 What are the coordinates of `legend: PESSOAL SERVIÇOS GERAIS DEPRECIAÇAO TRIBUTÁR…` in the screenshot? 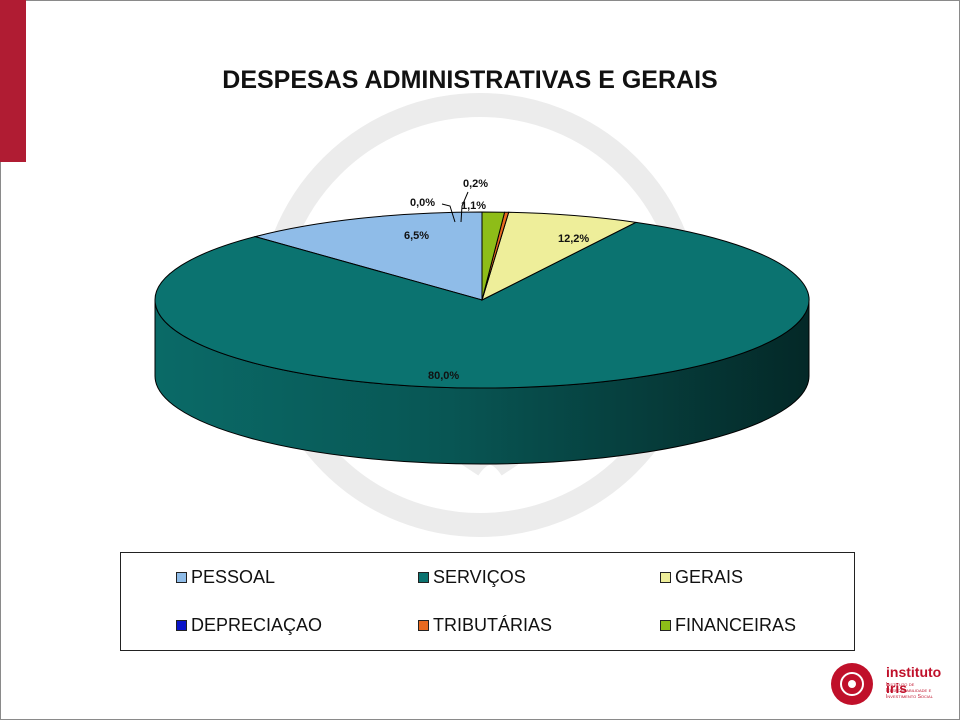 It's located at (487, 601).